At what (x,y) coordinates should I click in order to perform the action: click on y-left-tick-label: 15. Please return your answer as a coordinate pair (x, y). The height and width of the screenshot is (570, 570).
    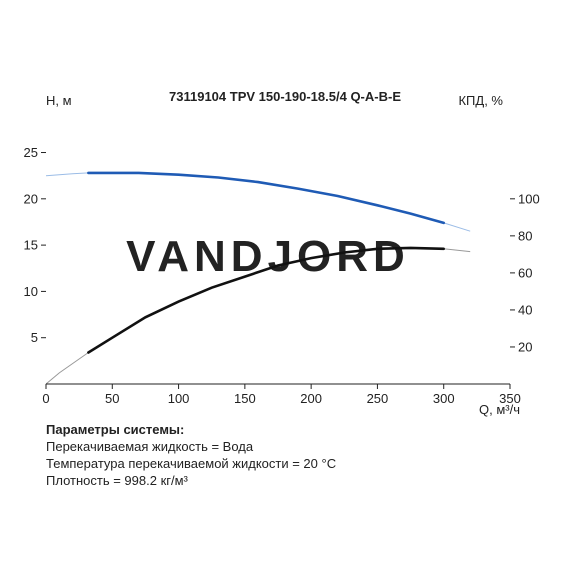
    Looking at the image, I should click on (31, 245).